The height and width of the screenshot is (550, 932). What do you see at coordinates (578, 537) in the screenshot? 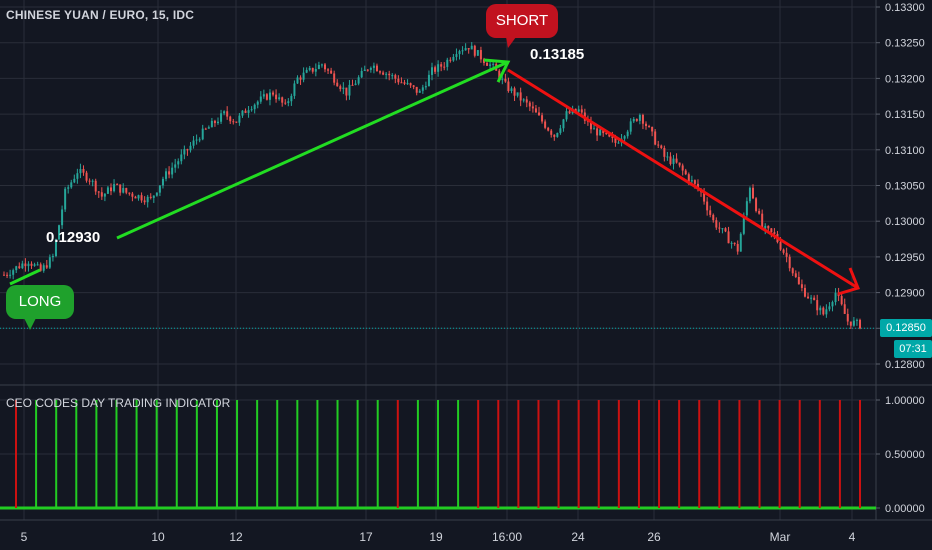
I see `time-axis-label: 24` at bounding box center [578, 537].